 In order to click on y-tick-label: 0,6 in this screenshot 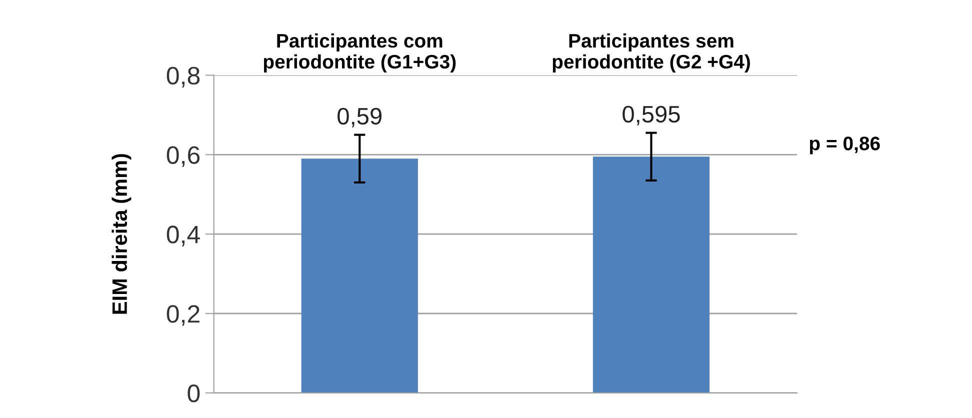, I will do `click(183, 156)`.